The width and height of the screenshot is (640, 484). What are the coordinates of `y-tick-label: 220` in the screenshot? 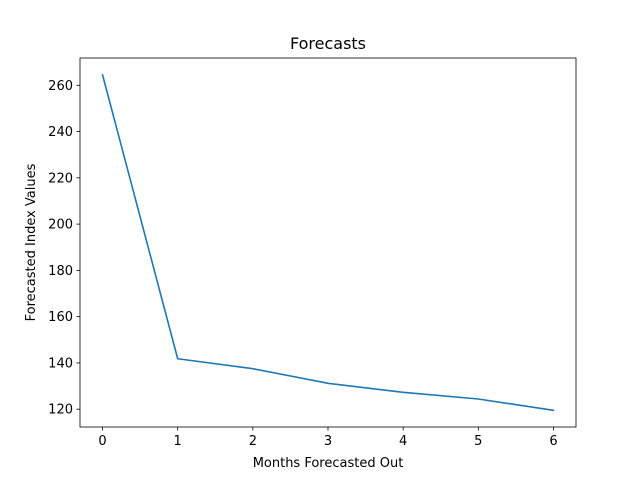 It's located at (60, 178).